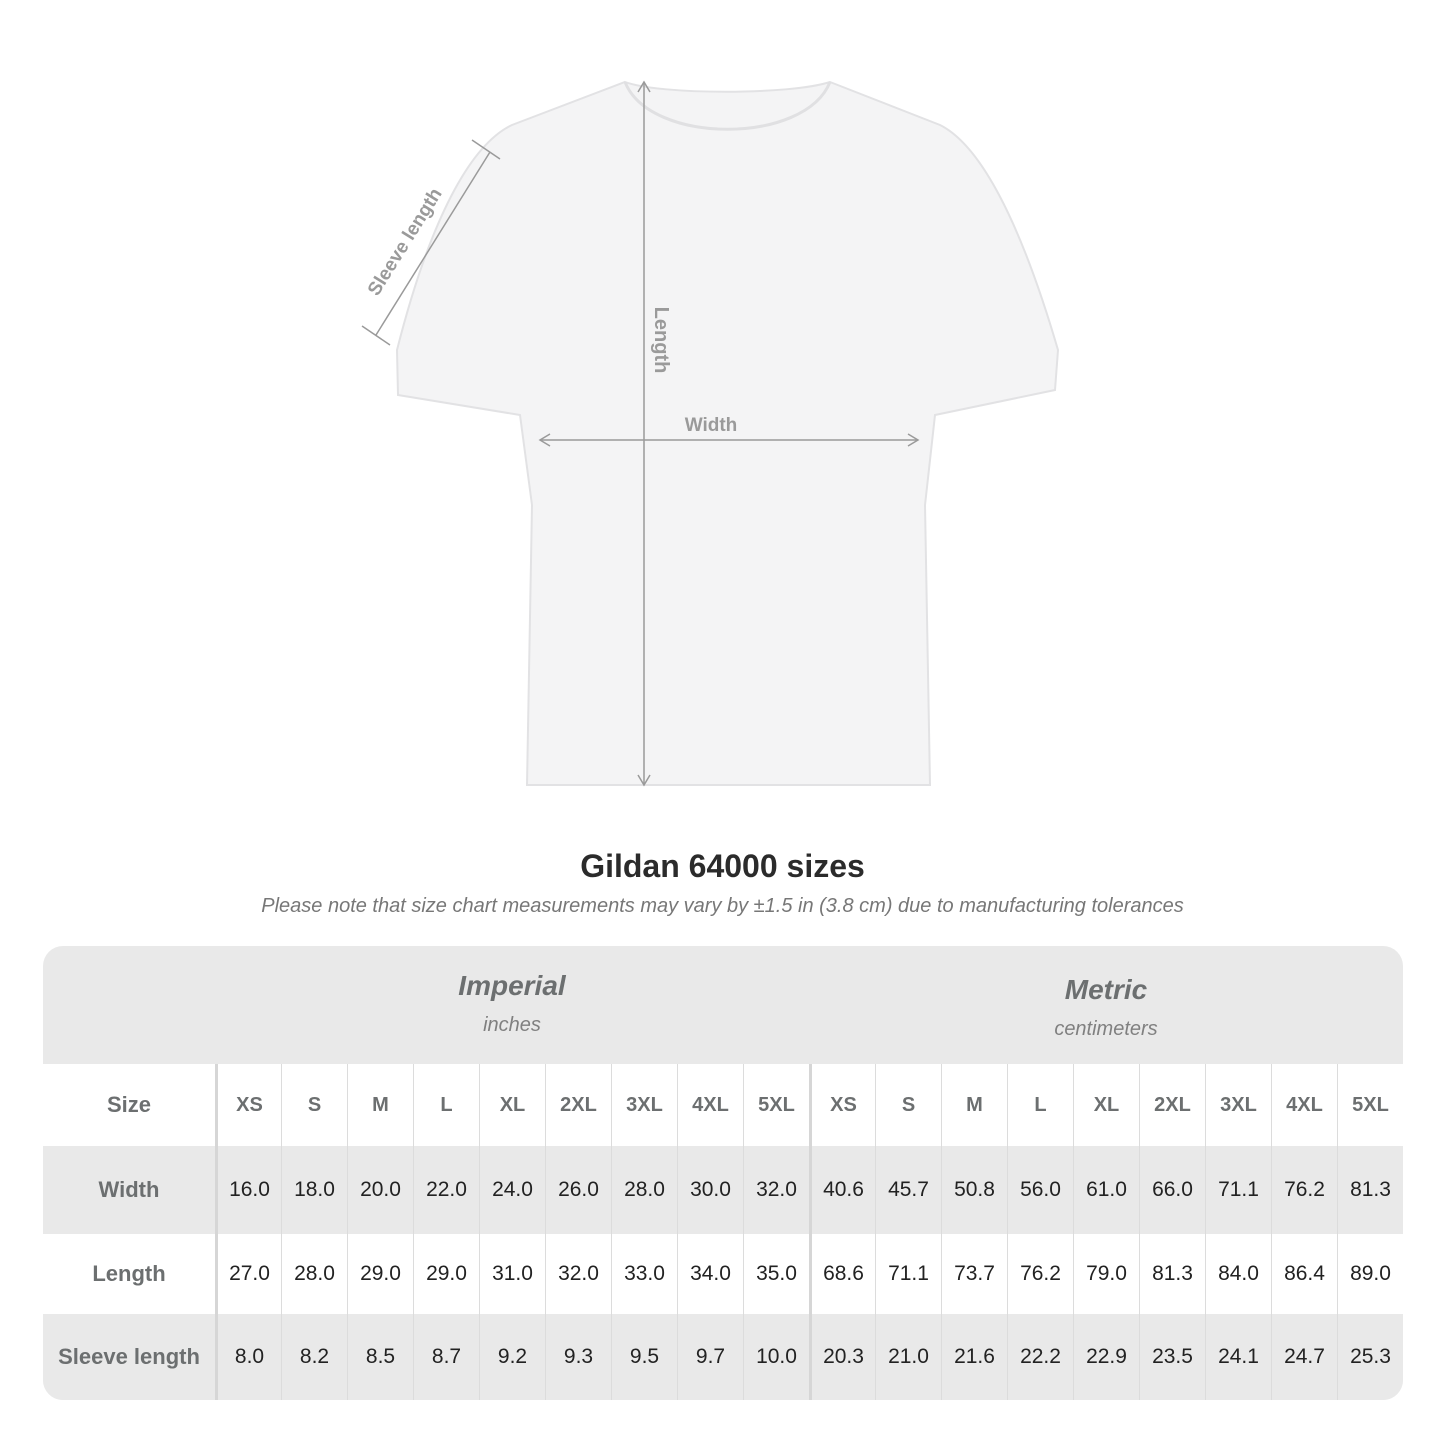 This screenshot has height=1445, width=1445. What do you see at coordinates (578, 1190) in the screenshot?
I see `value-cell-imperial: 26.0` at bounding box center [578, 1190].